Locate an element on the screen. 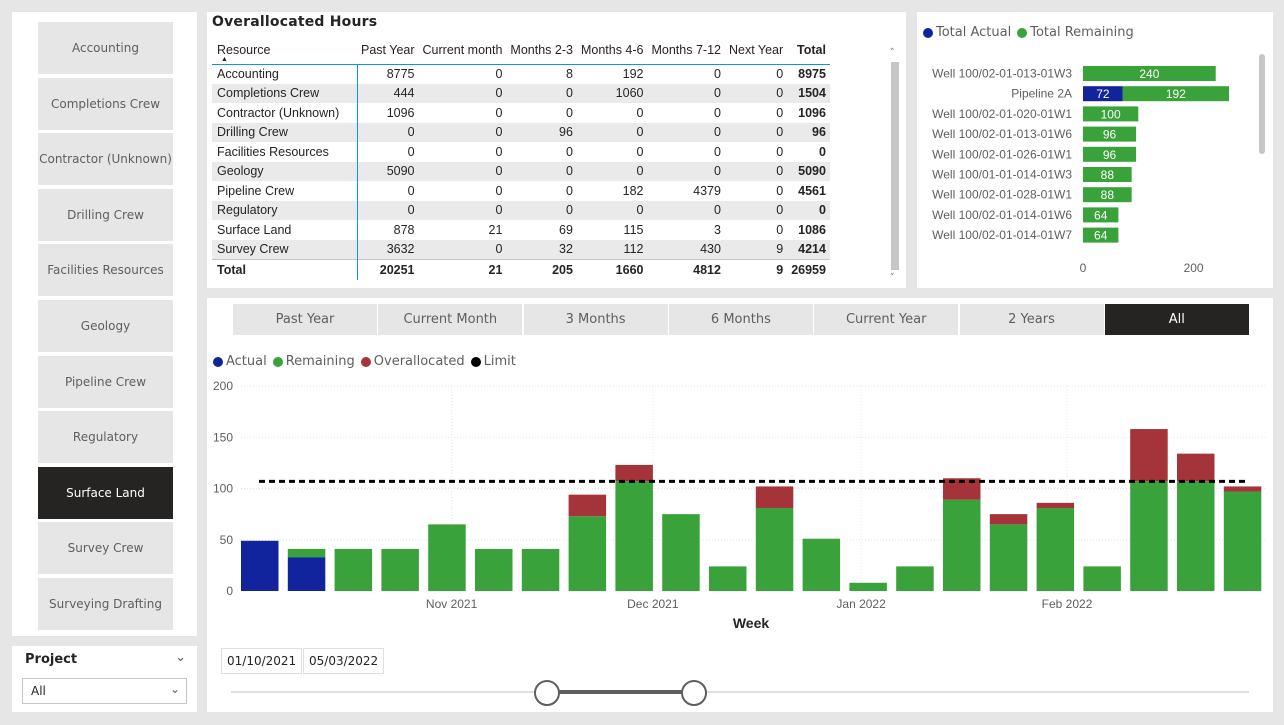 The image size is (1284, 725). column-header-label: Months 7-12 is located at coordinates (686, 50).